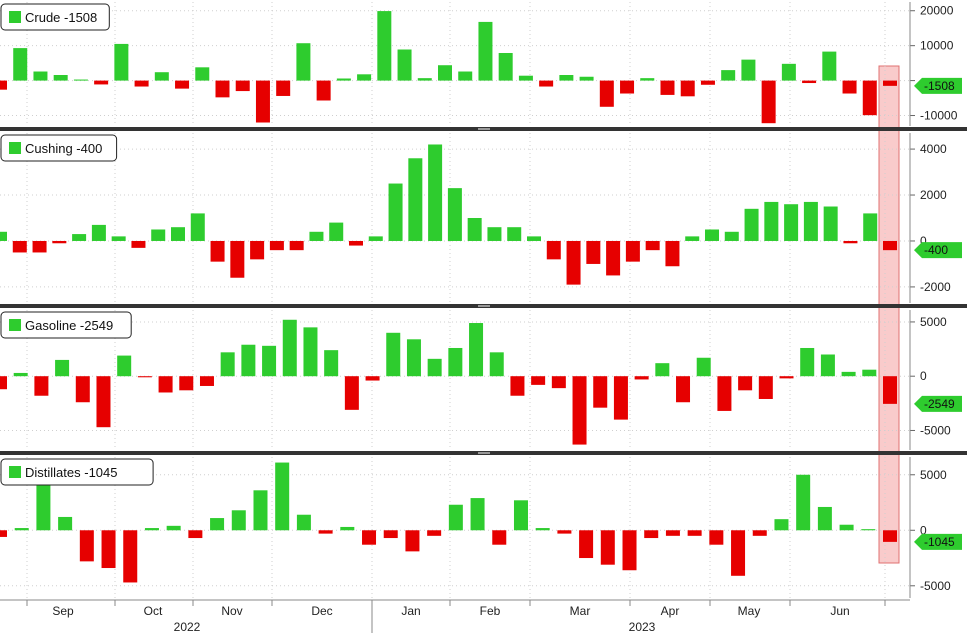 The height and width of the screenshot is (633, 967). Describe the element at coordinates (59, 148) in the screenshot. I see `legend: Cushing -400` at that location.